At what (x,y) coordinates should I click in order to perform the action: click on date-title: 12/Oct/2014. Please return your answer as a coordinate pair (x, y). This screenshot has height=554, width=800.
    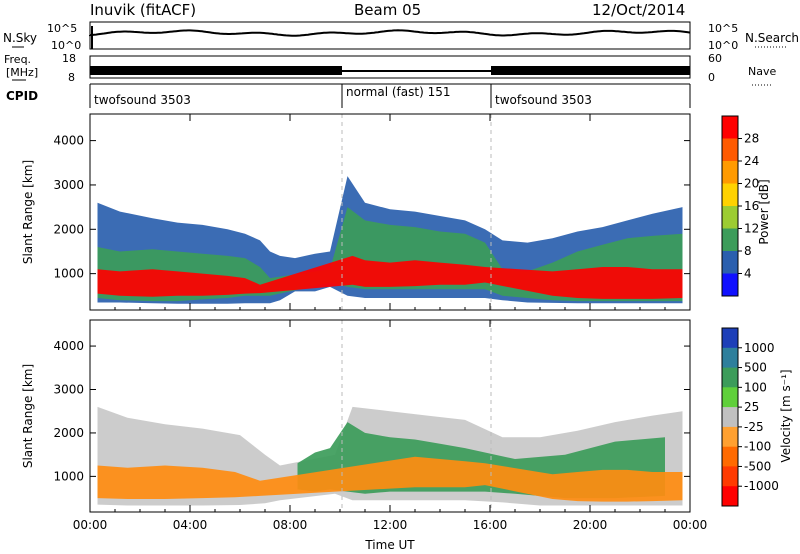
    Looking at the image, I should click on (638, 10).